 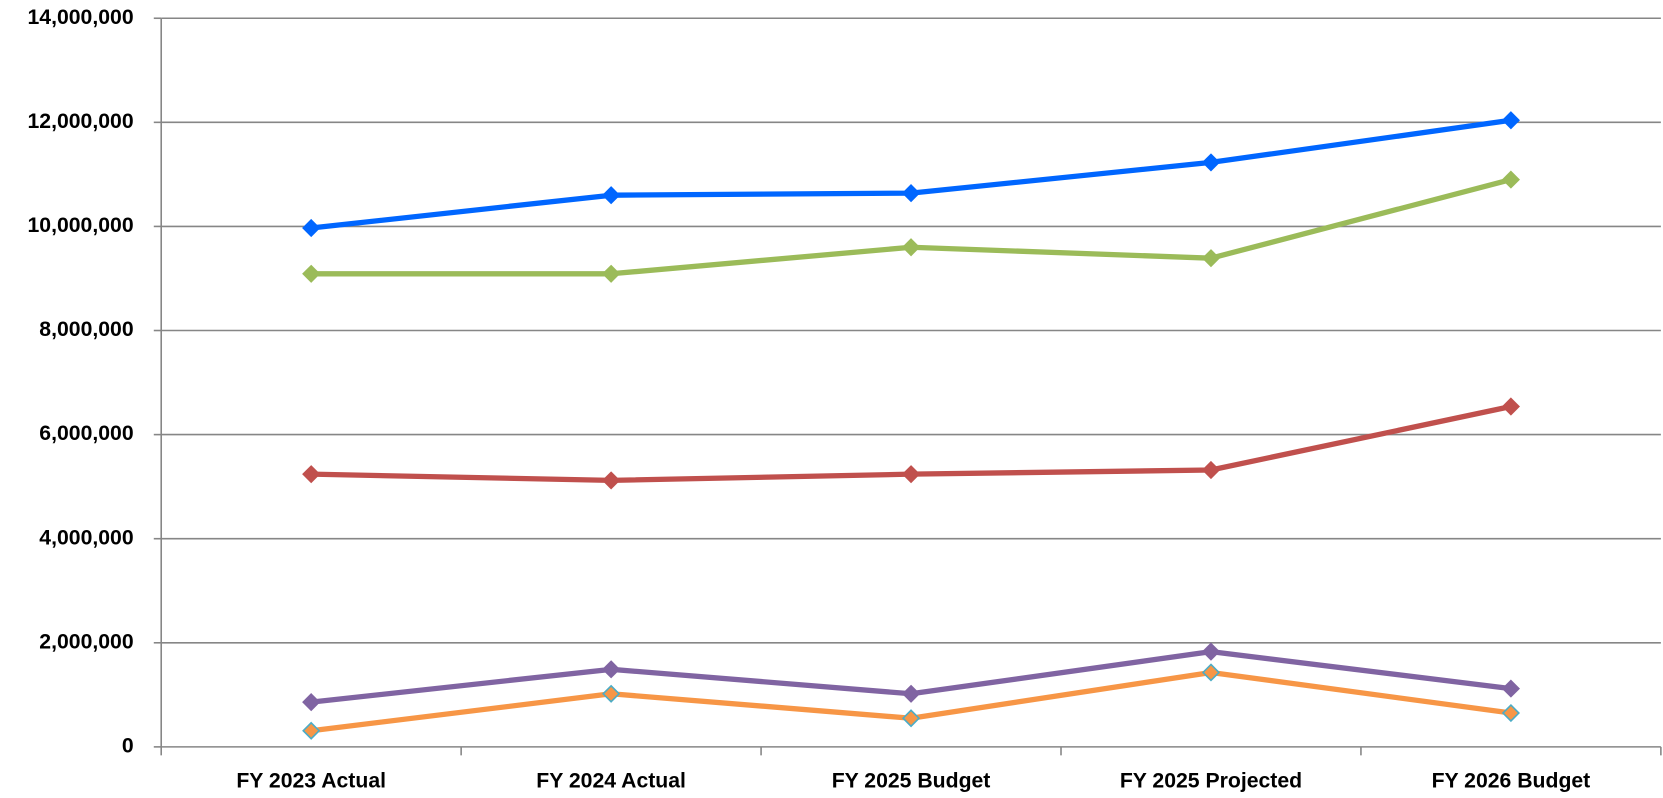 What do you see at coordinates (86, 641) in the screenshot?
I see `y-tick-label: 2,000,000` at bounding box center [86, 641].